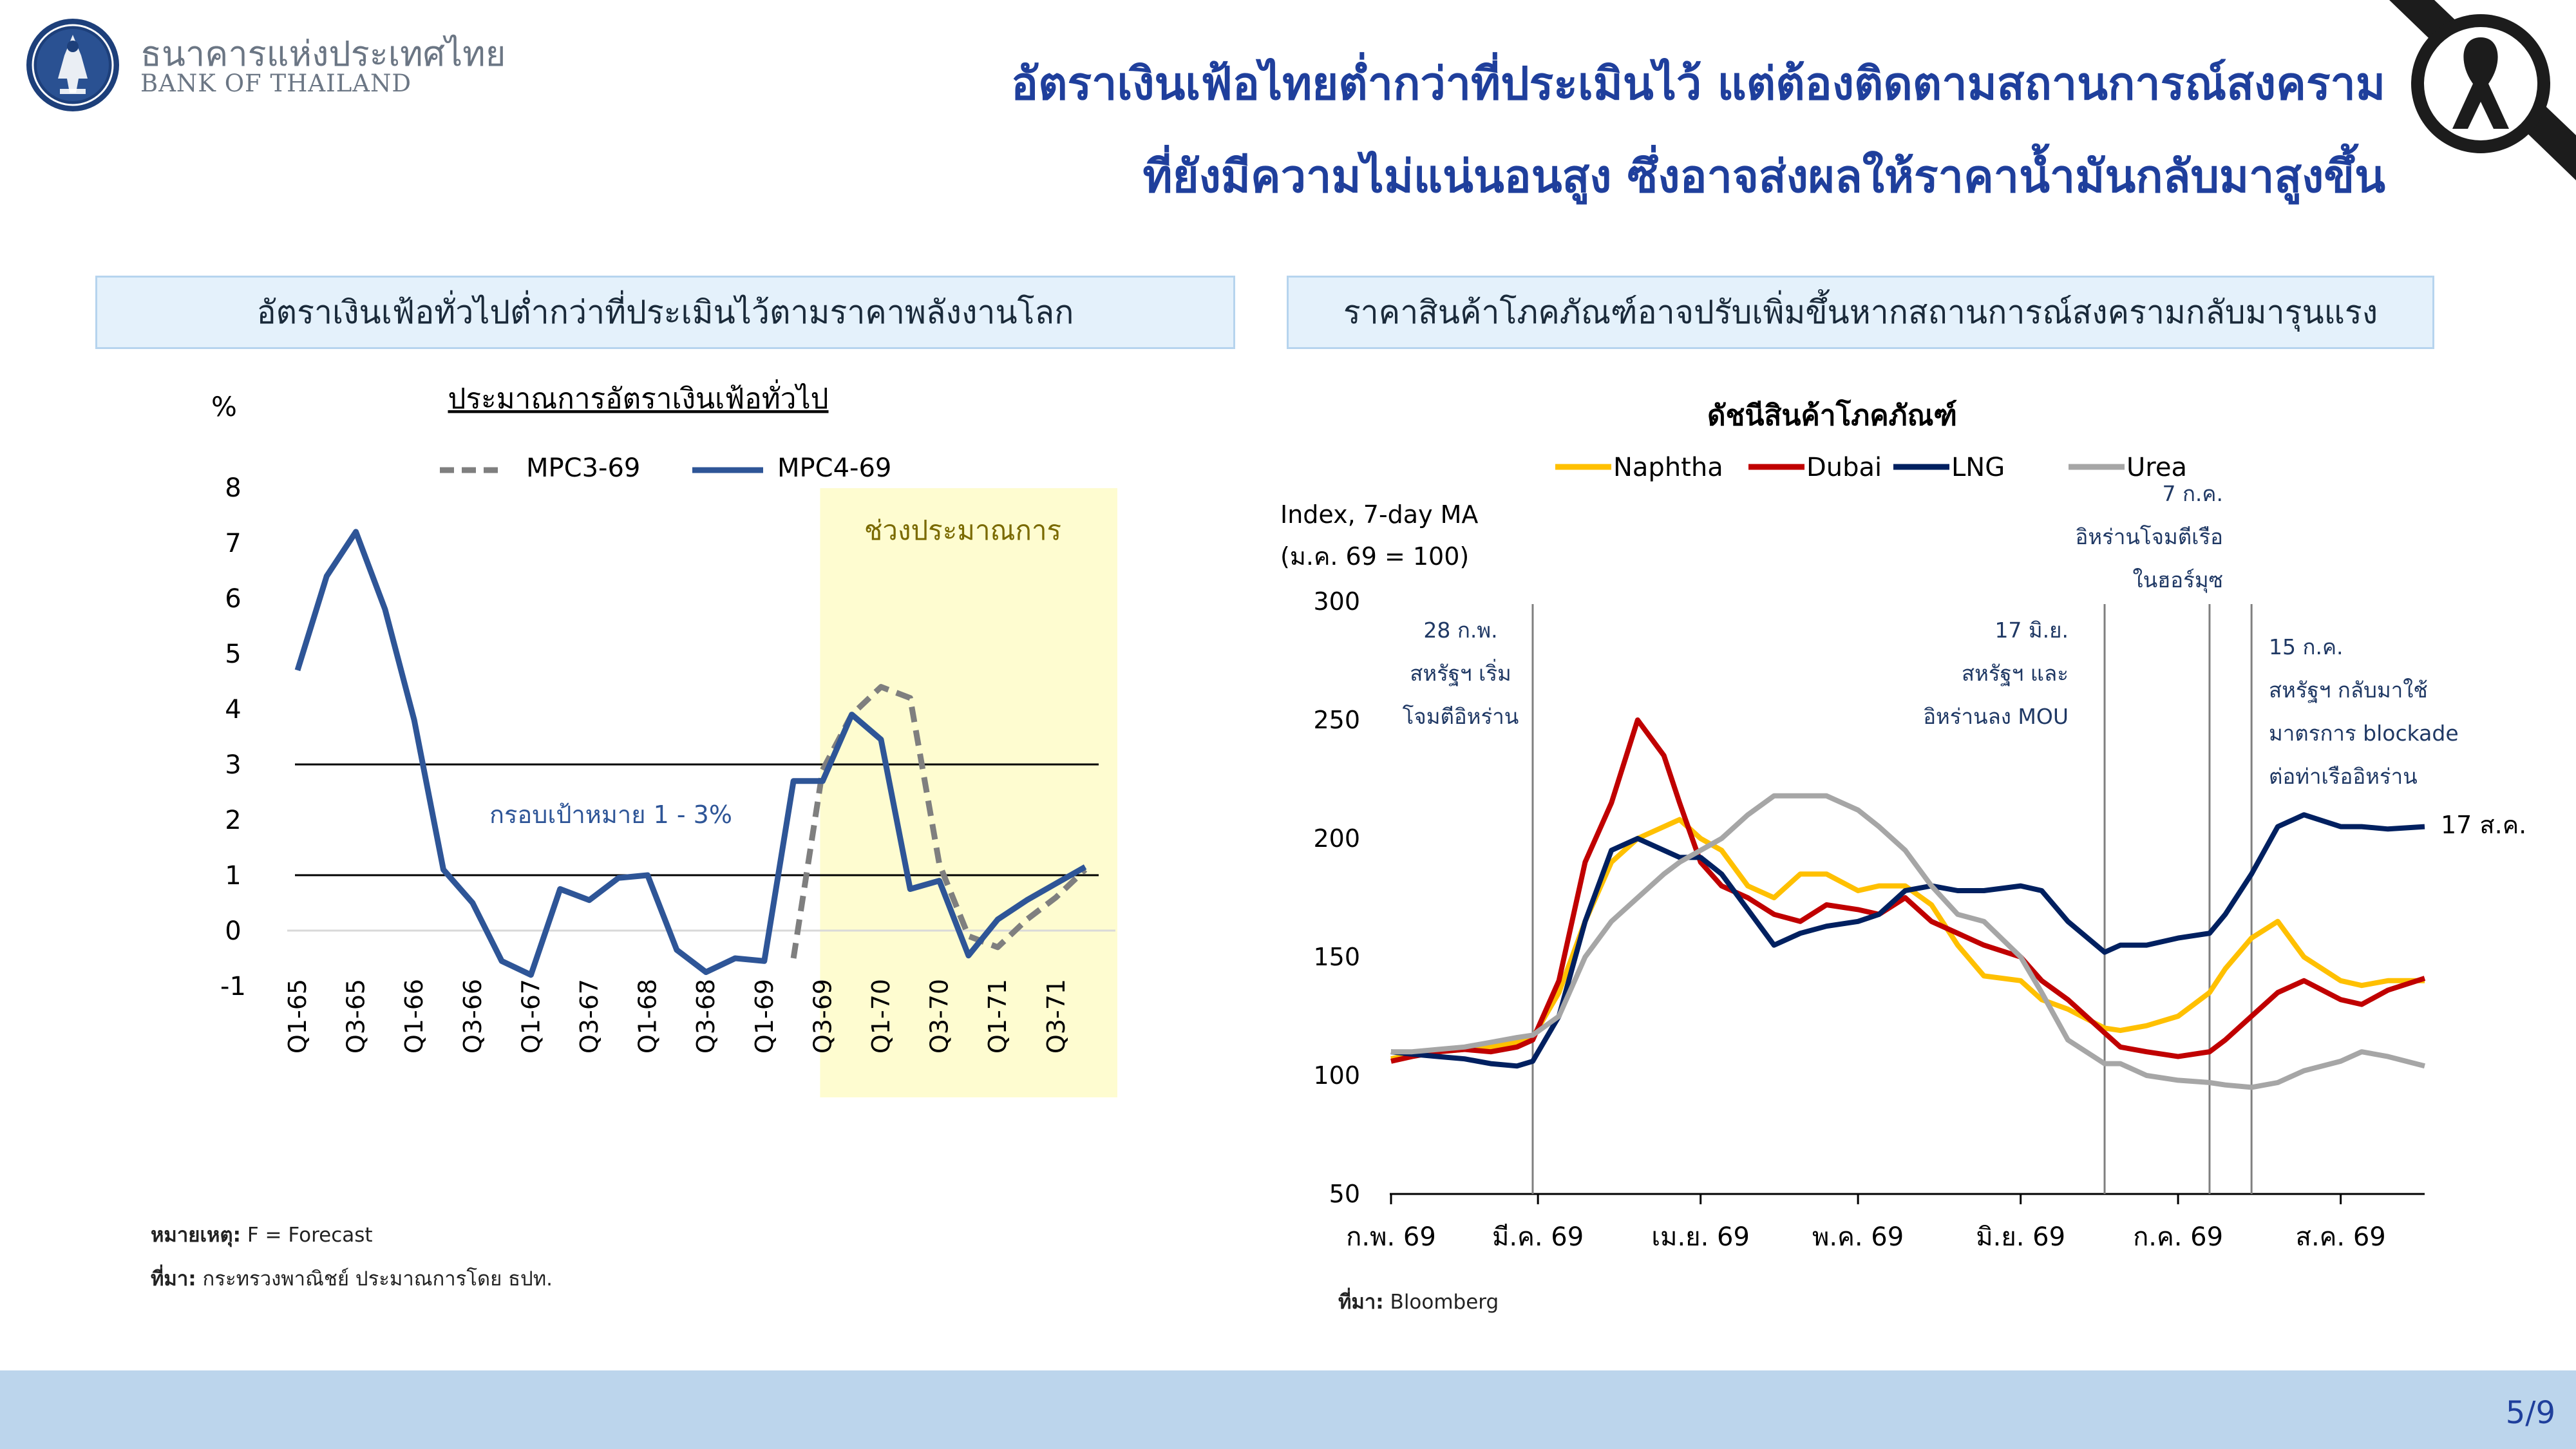 The width and height of the screenshot is (2576, 1449). I want to click on x-tick-label: Q1-71, so click(998, 1016).